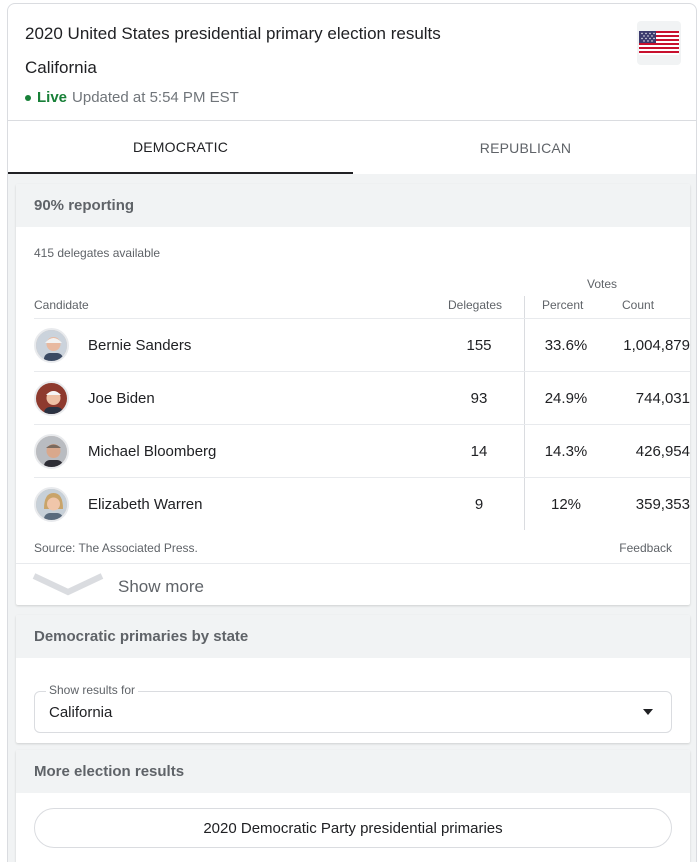 The image size is (700, 862). What do you see at coordinates (475, 305) in the screenshot?
I see `column-header-delegates: Delegates` at bounding box center [475, 305].